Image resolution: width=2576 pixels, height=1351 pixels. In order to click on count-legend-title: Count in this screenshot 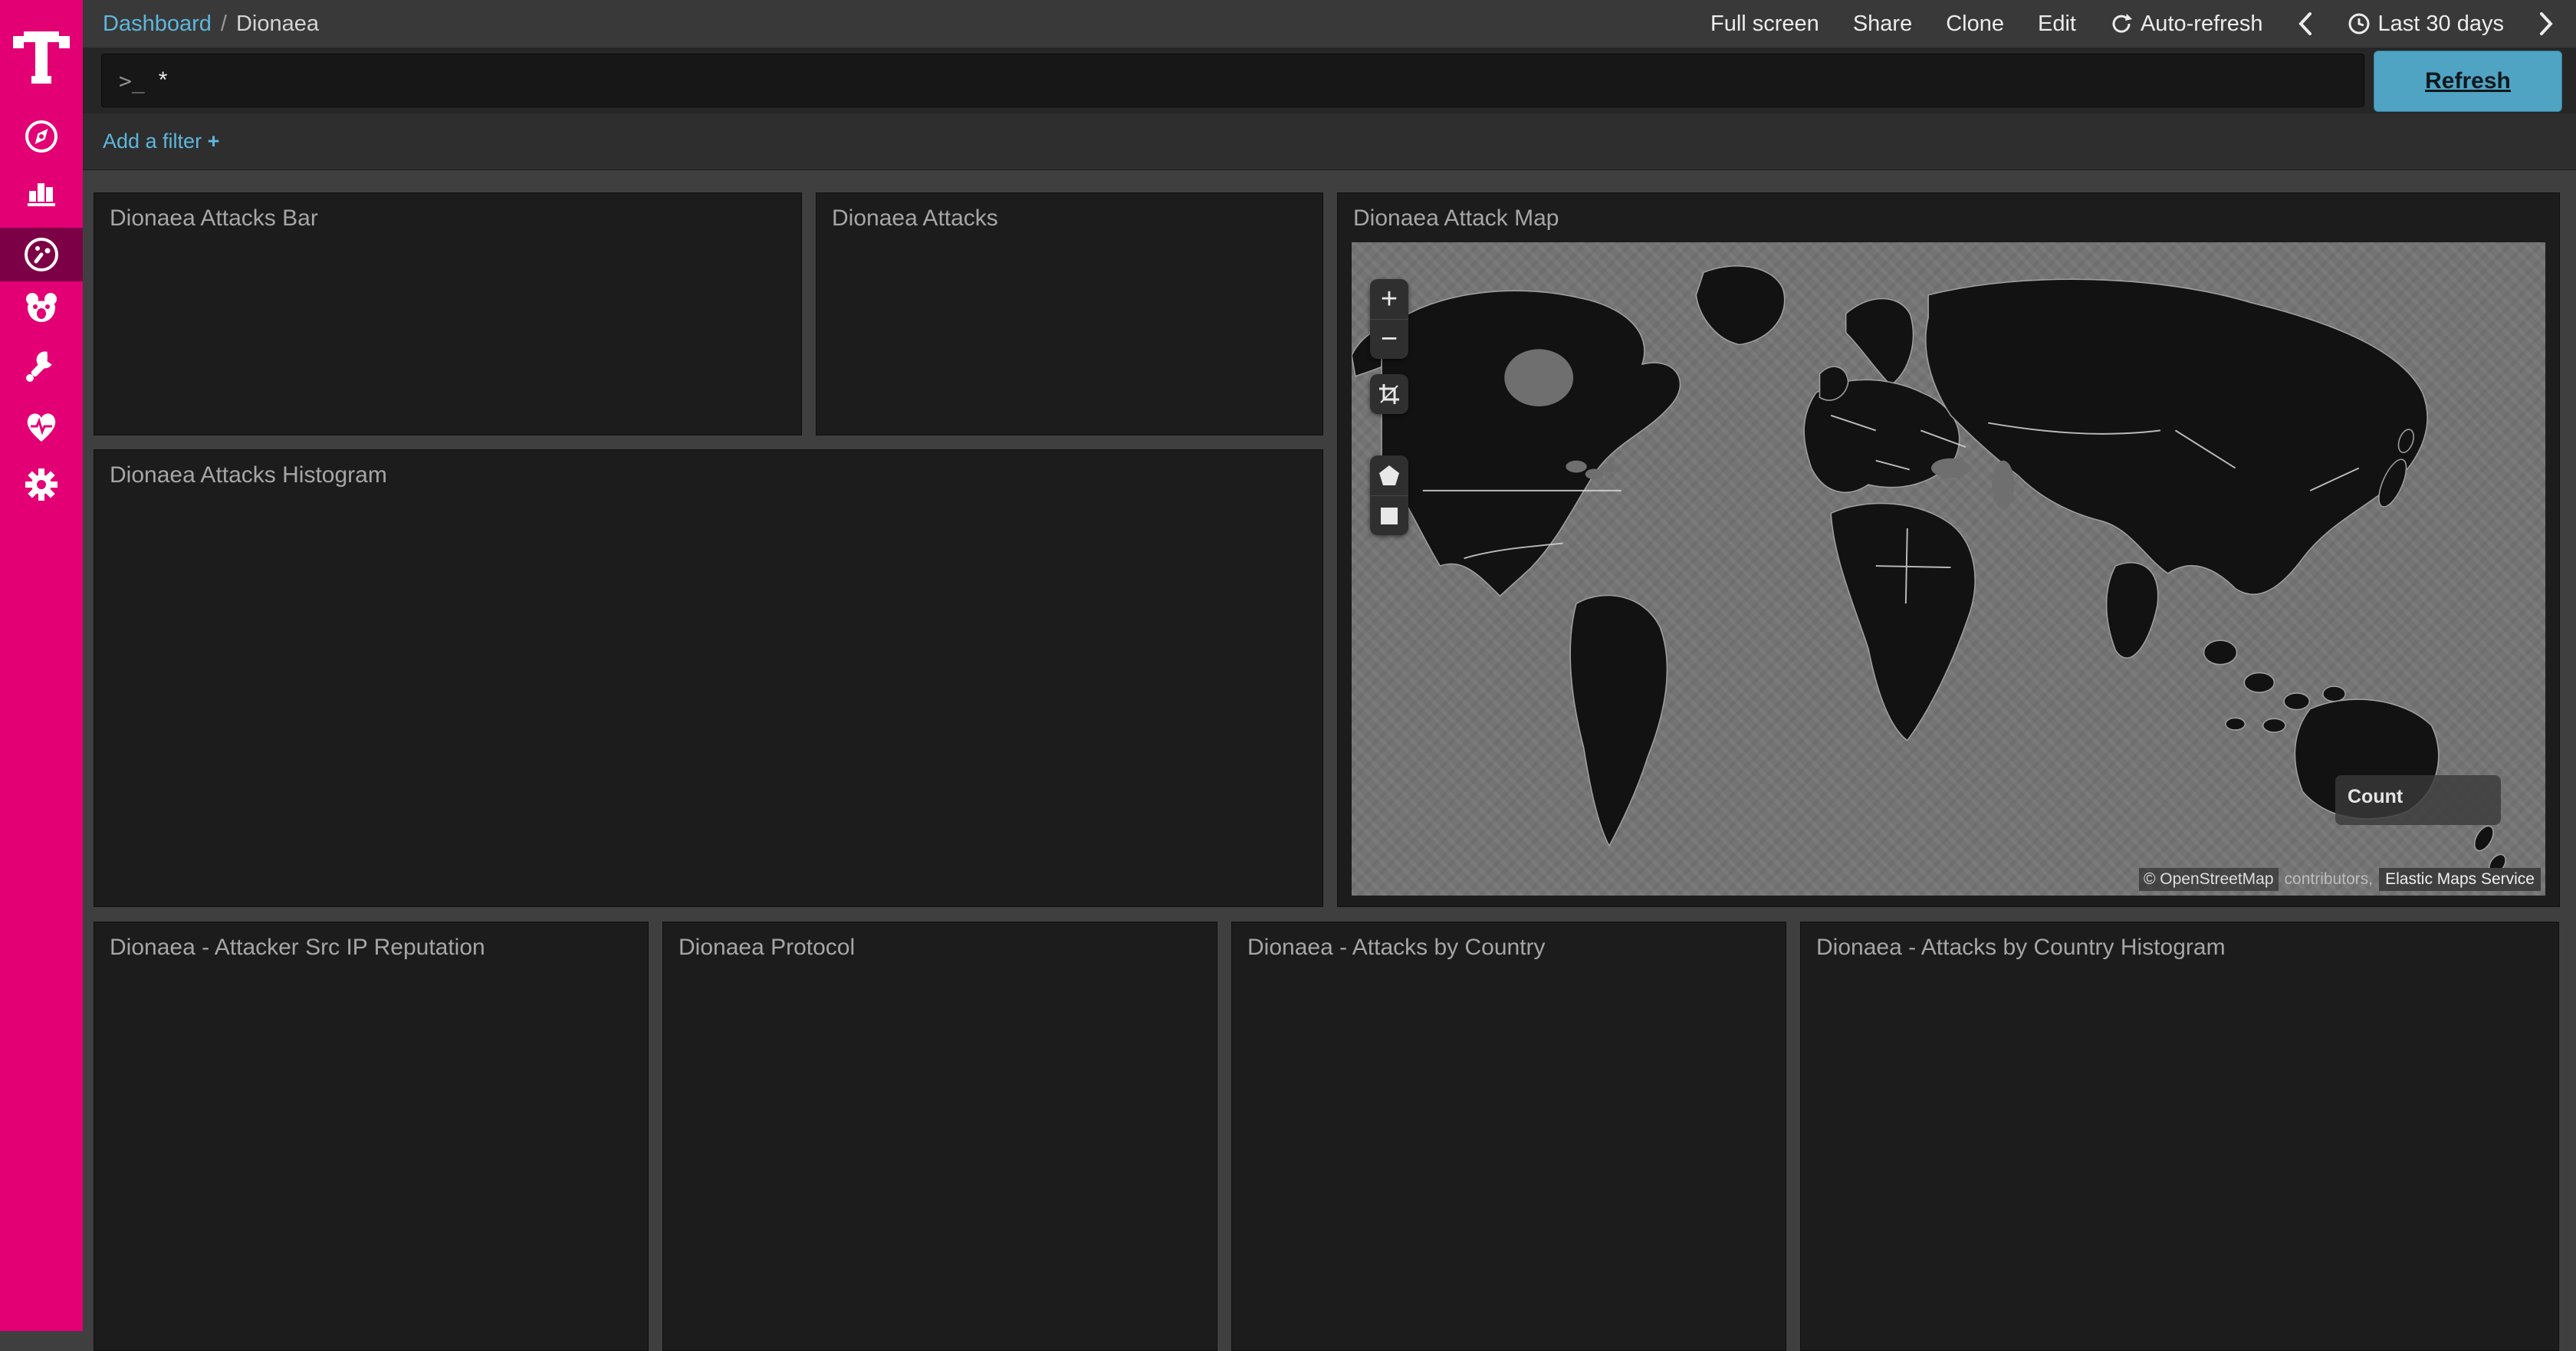, I will do `click(2419, 797)`.